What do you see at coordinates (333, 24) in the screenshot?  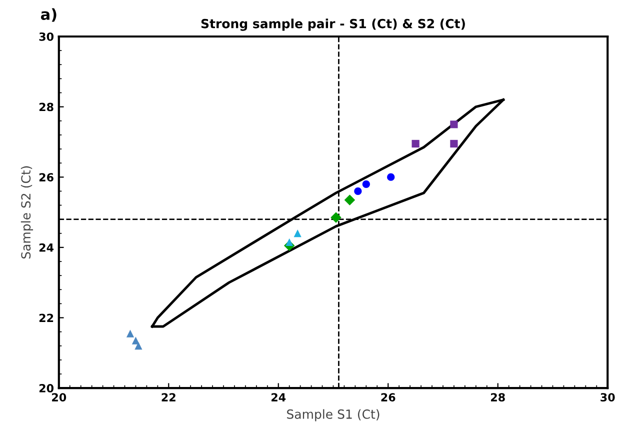 I see `chart-title: Strong sample pair - S1 (Ct) & S2 (Ct)` at bounding box center [333, 24].